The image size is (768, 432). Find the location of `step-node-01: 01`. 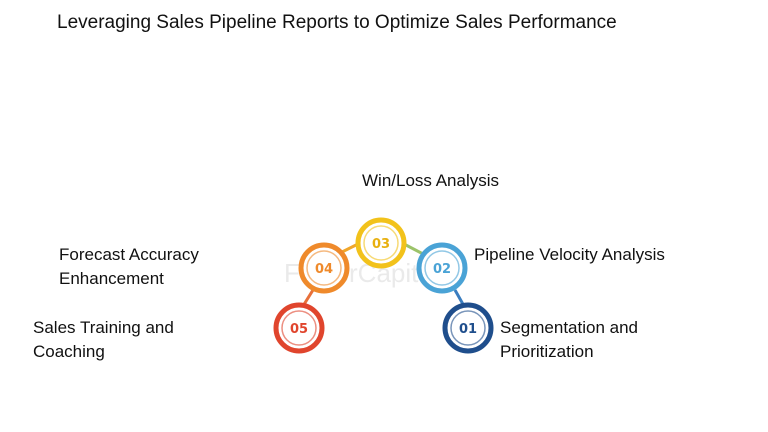

step-node-01: 01 is located at coordinates (468, 328).